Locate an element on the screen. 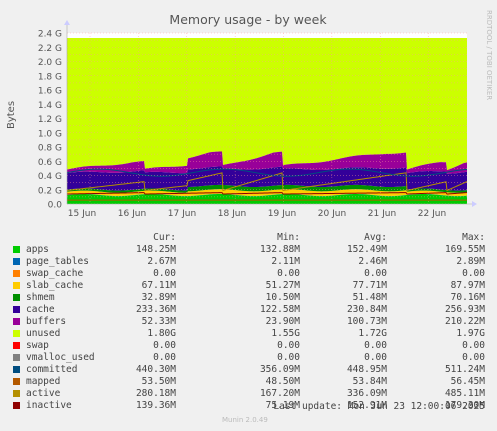 Image resolution: width=497 pixels, height=431 pixels. legend-cur: 52.33M is located at coordinates (158, 321).